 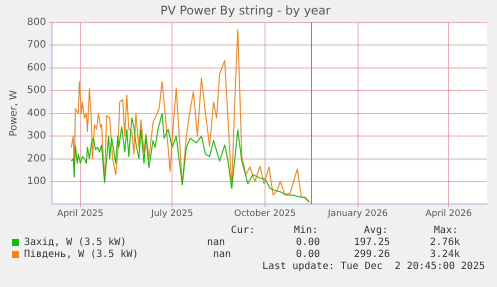 I want to click on text: Last update: Tue Dec 2 20:45:00 2025, so click(x=373, y=266).